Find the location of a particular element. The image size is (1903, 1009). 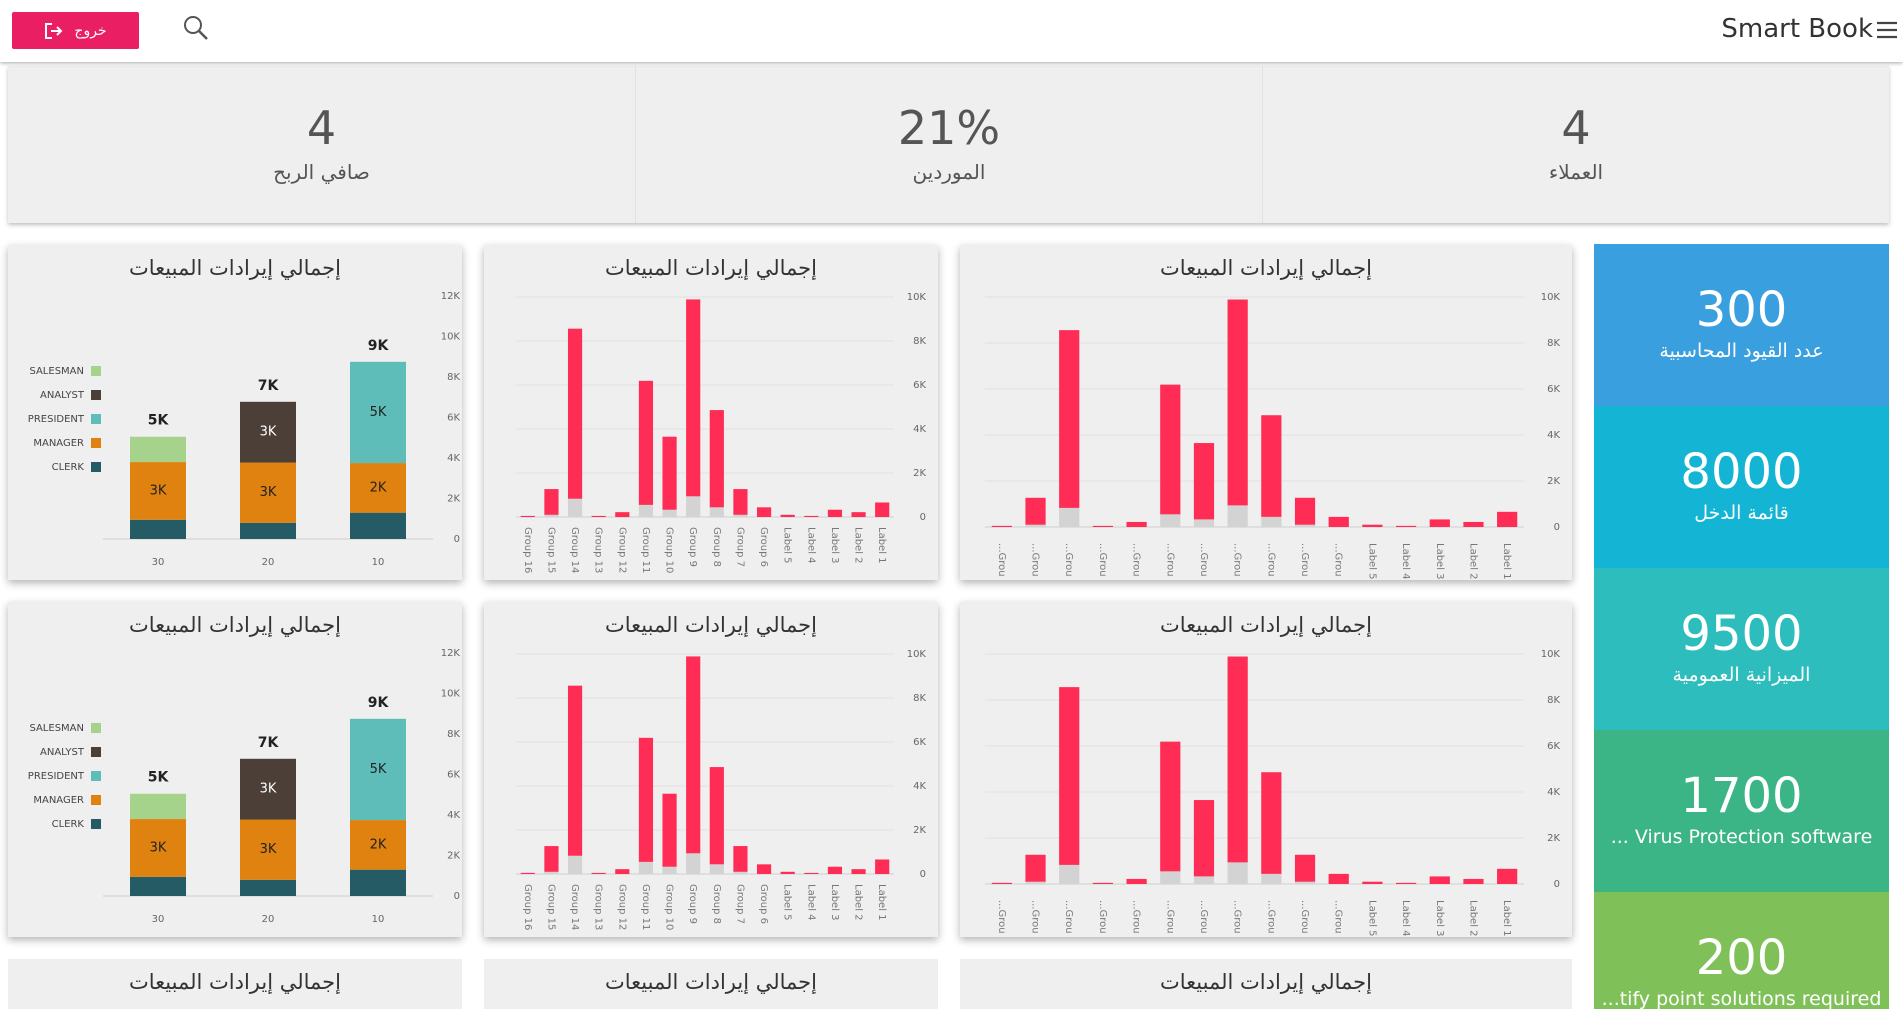

summary-tile: 1700... Virus Protection software is located at coordinates (1741, 811).